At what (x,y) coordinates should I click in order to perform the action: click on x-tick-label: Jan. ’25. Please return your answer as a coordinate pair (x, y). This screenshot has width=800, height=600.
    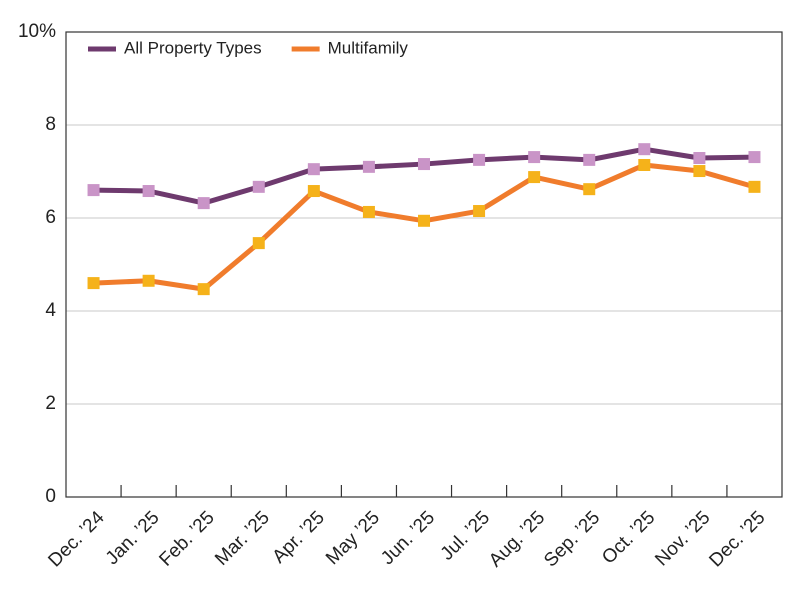
    Looking at the image, I should click on (133, 538).